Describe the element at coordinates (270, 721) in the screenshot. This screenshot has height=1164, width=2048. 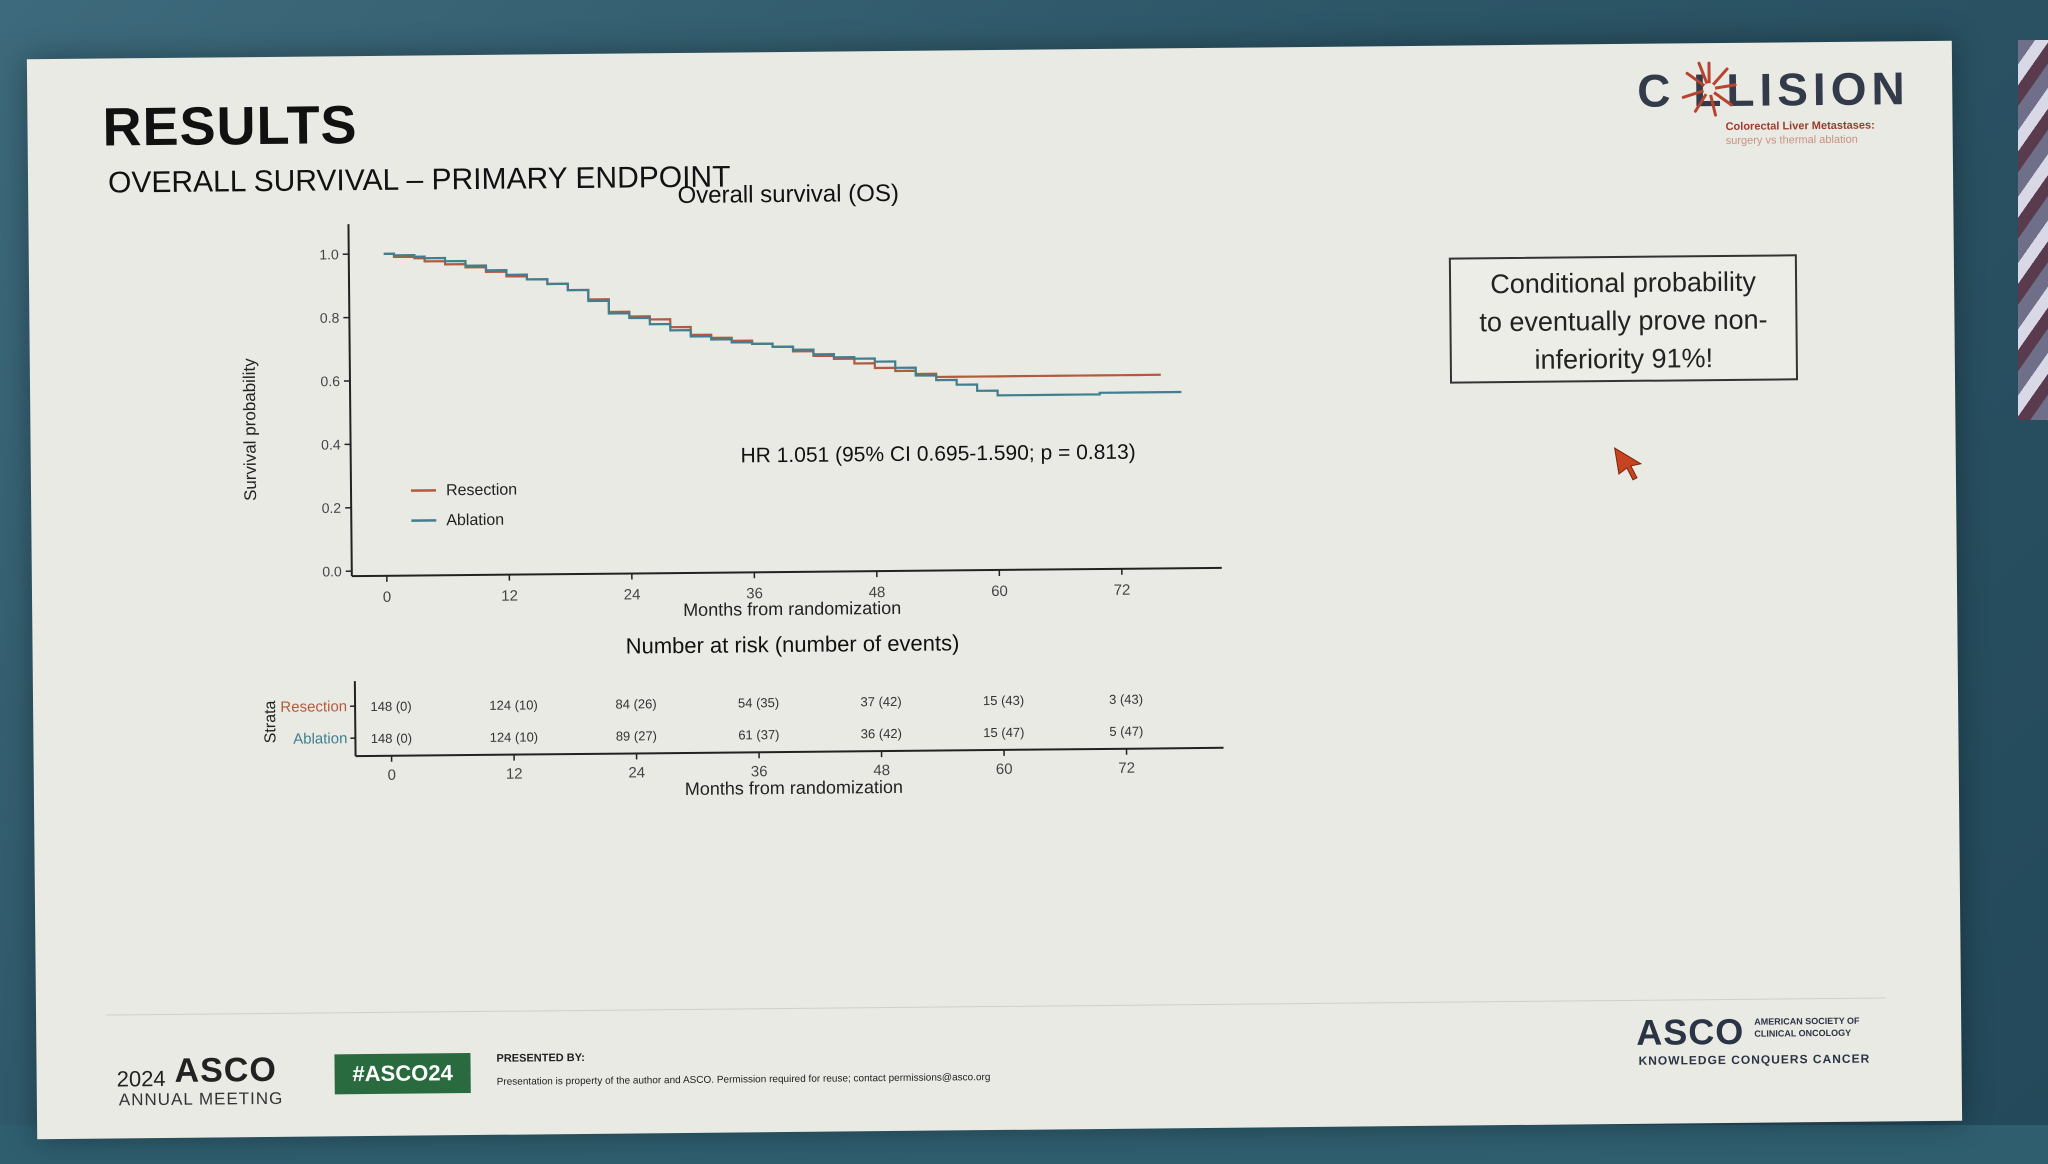
I see `strata-label: Strata` at that location.